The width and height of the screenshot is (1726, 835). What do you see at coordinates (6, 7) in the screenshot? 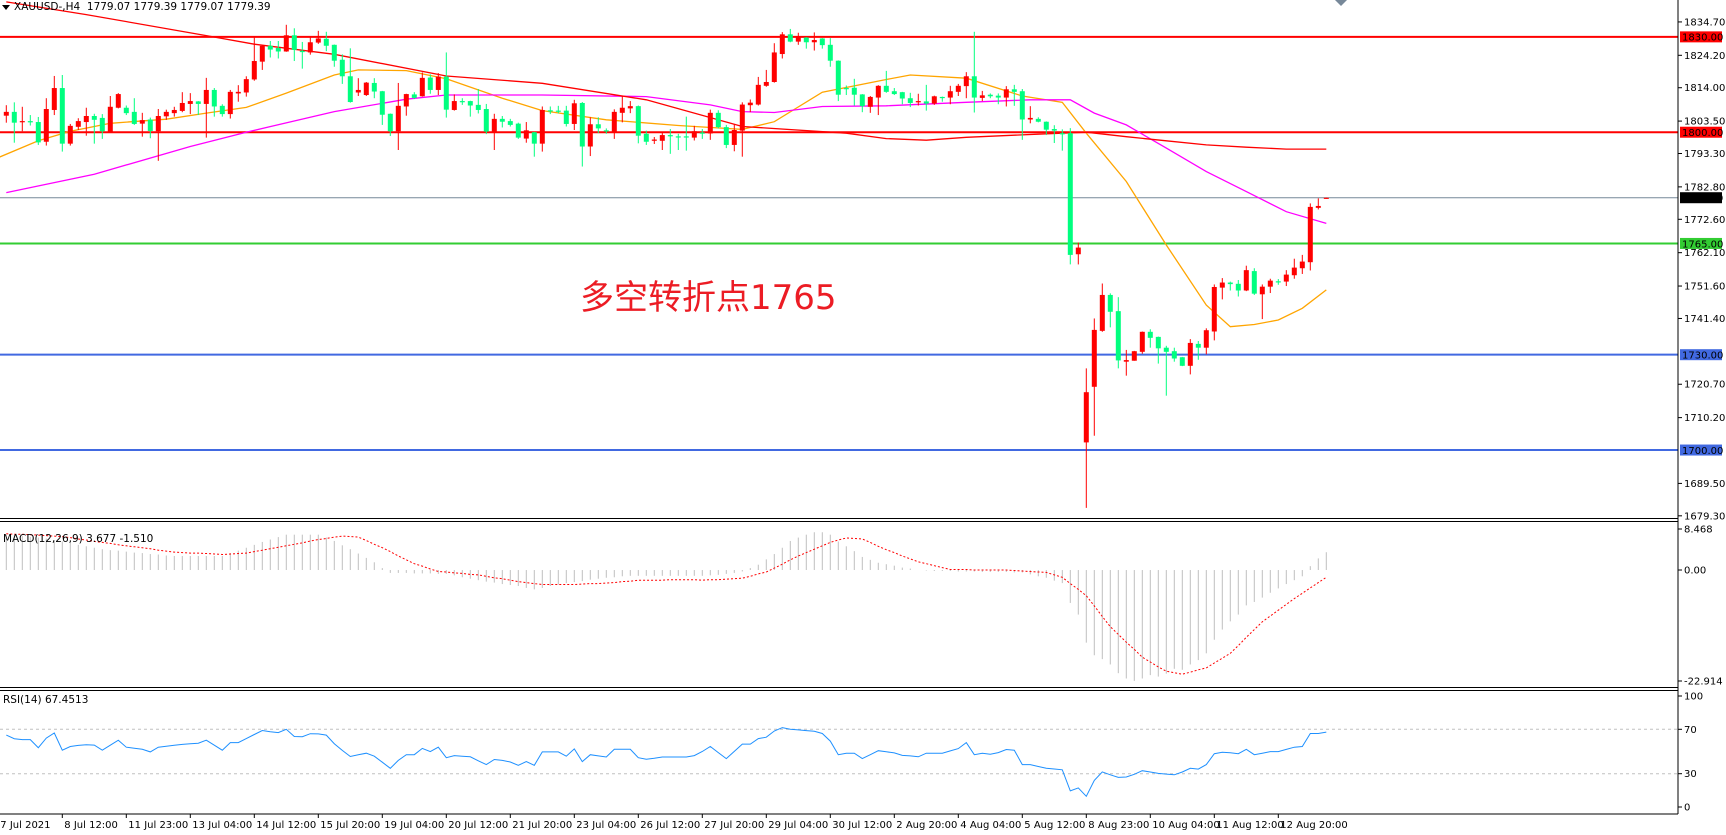
I see `dropdown-triangle-icon` at bounding box center [6, 7].